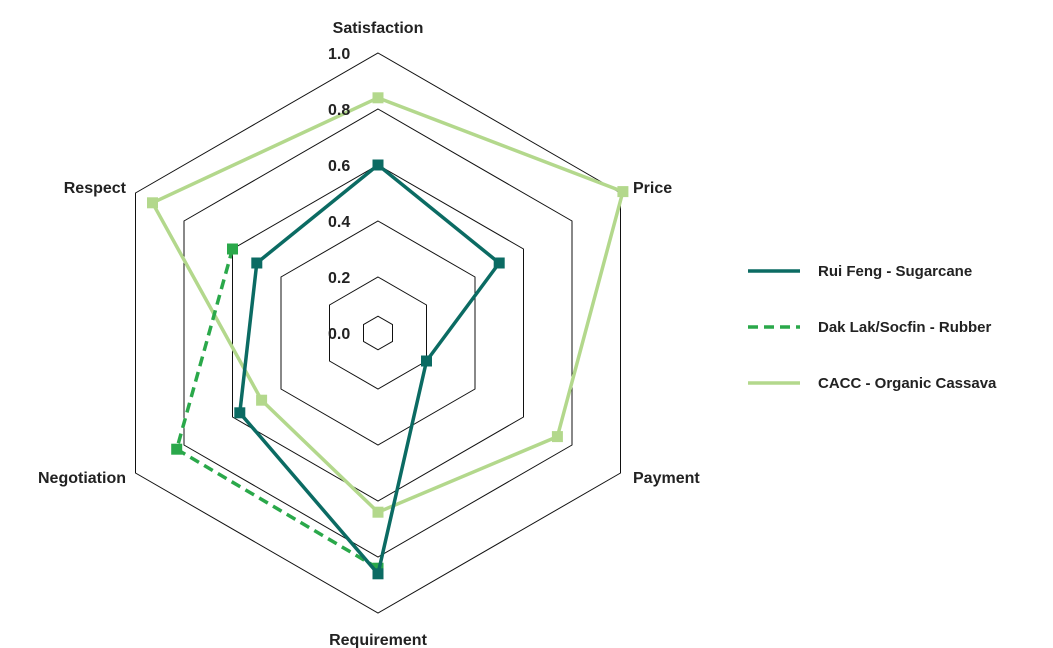  What do you see at coordinates (82, 478) in the screenshot?
I see `axis-label-negotiation: Negotiation` at bounding box center [82, 478].